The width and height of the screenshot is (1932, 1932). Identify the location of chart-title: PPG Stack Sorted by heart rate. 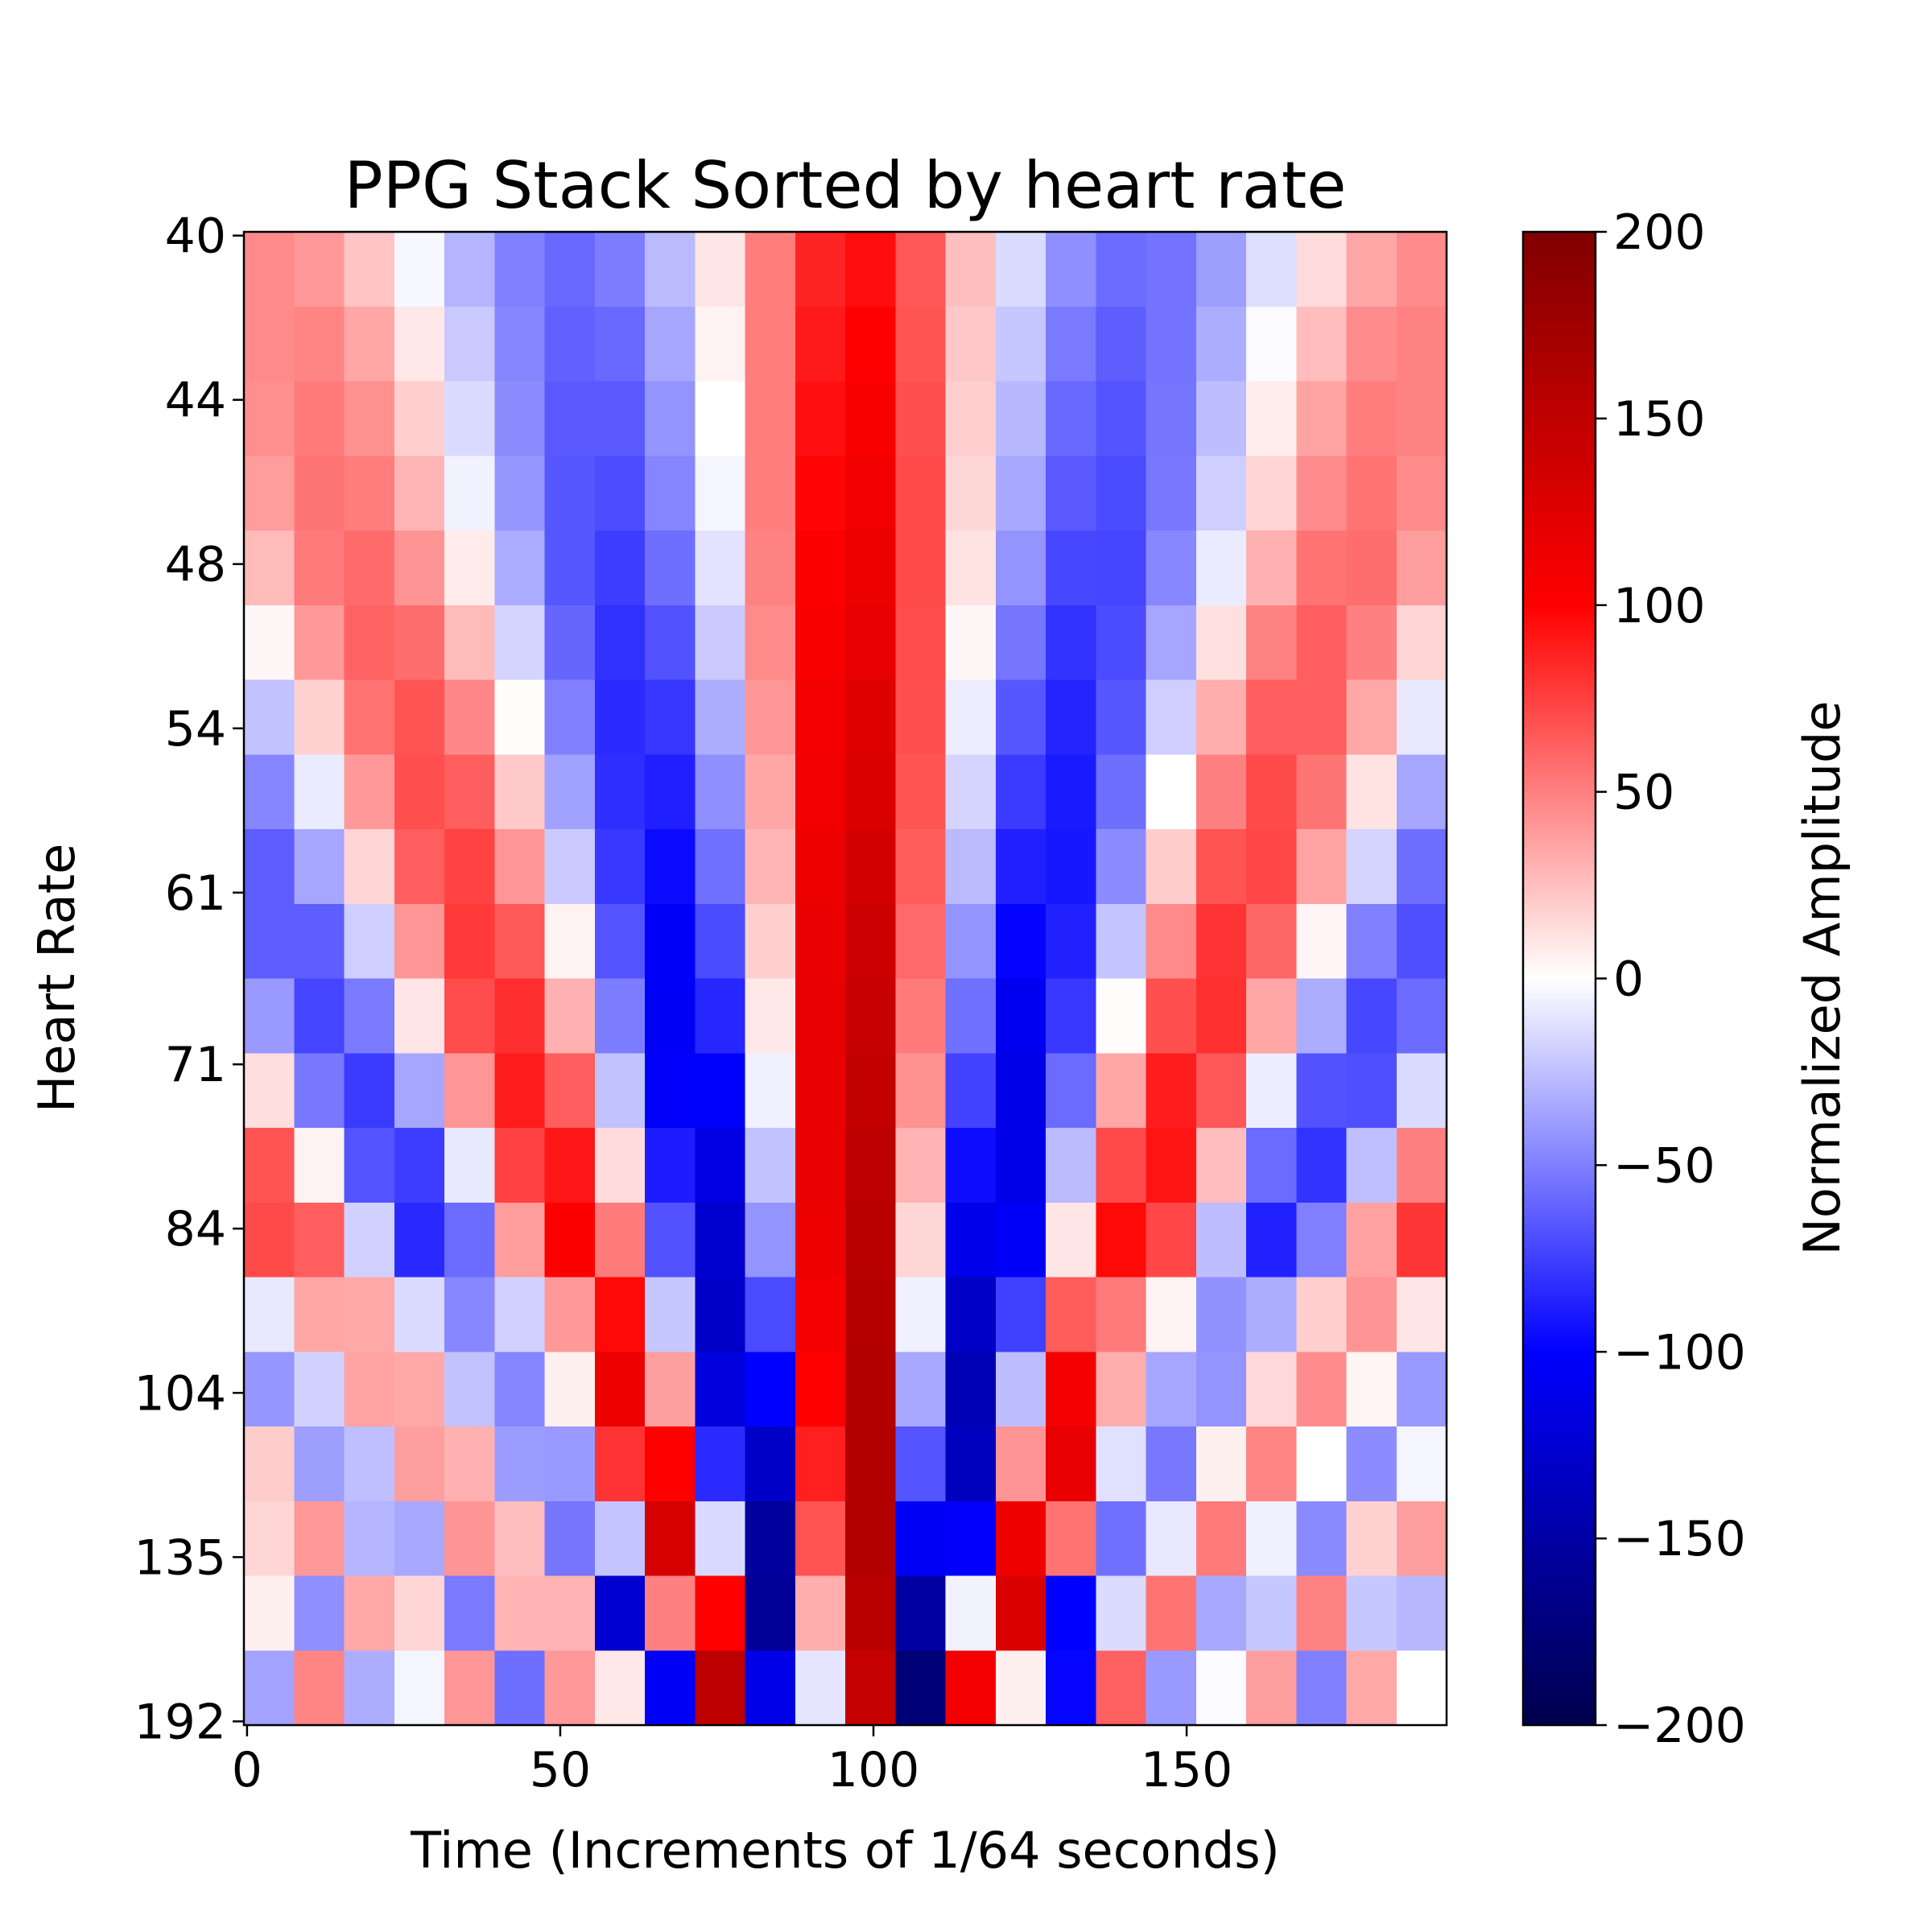
(846, 185).